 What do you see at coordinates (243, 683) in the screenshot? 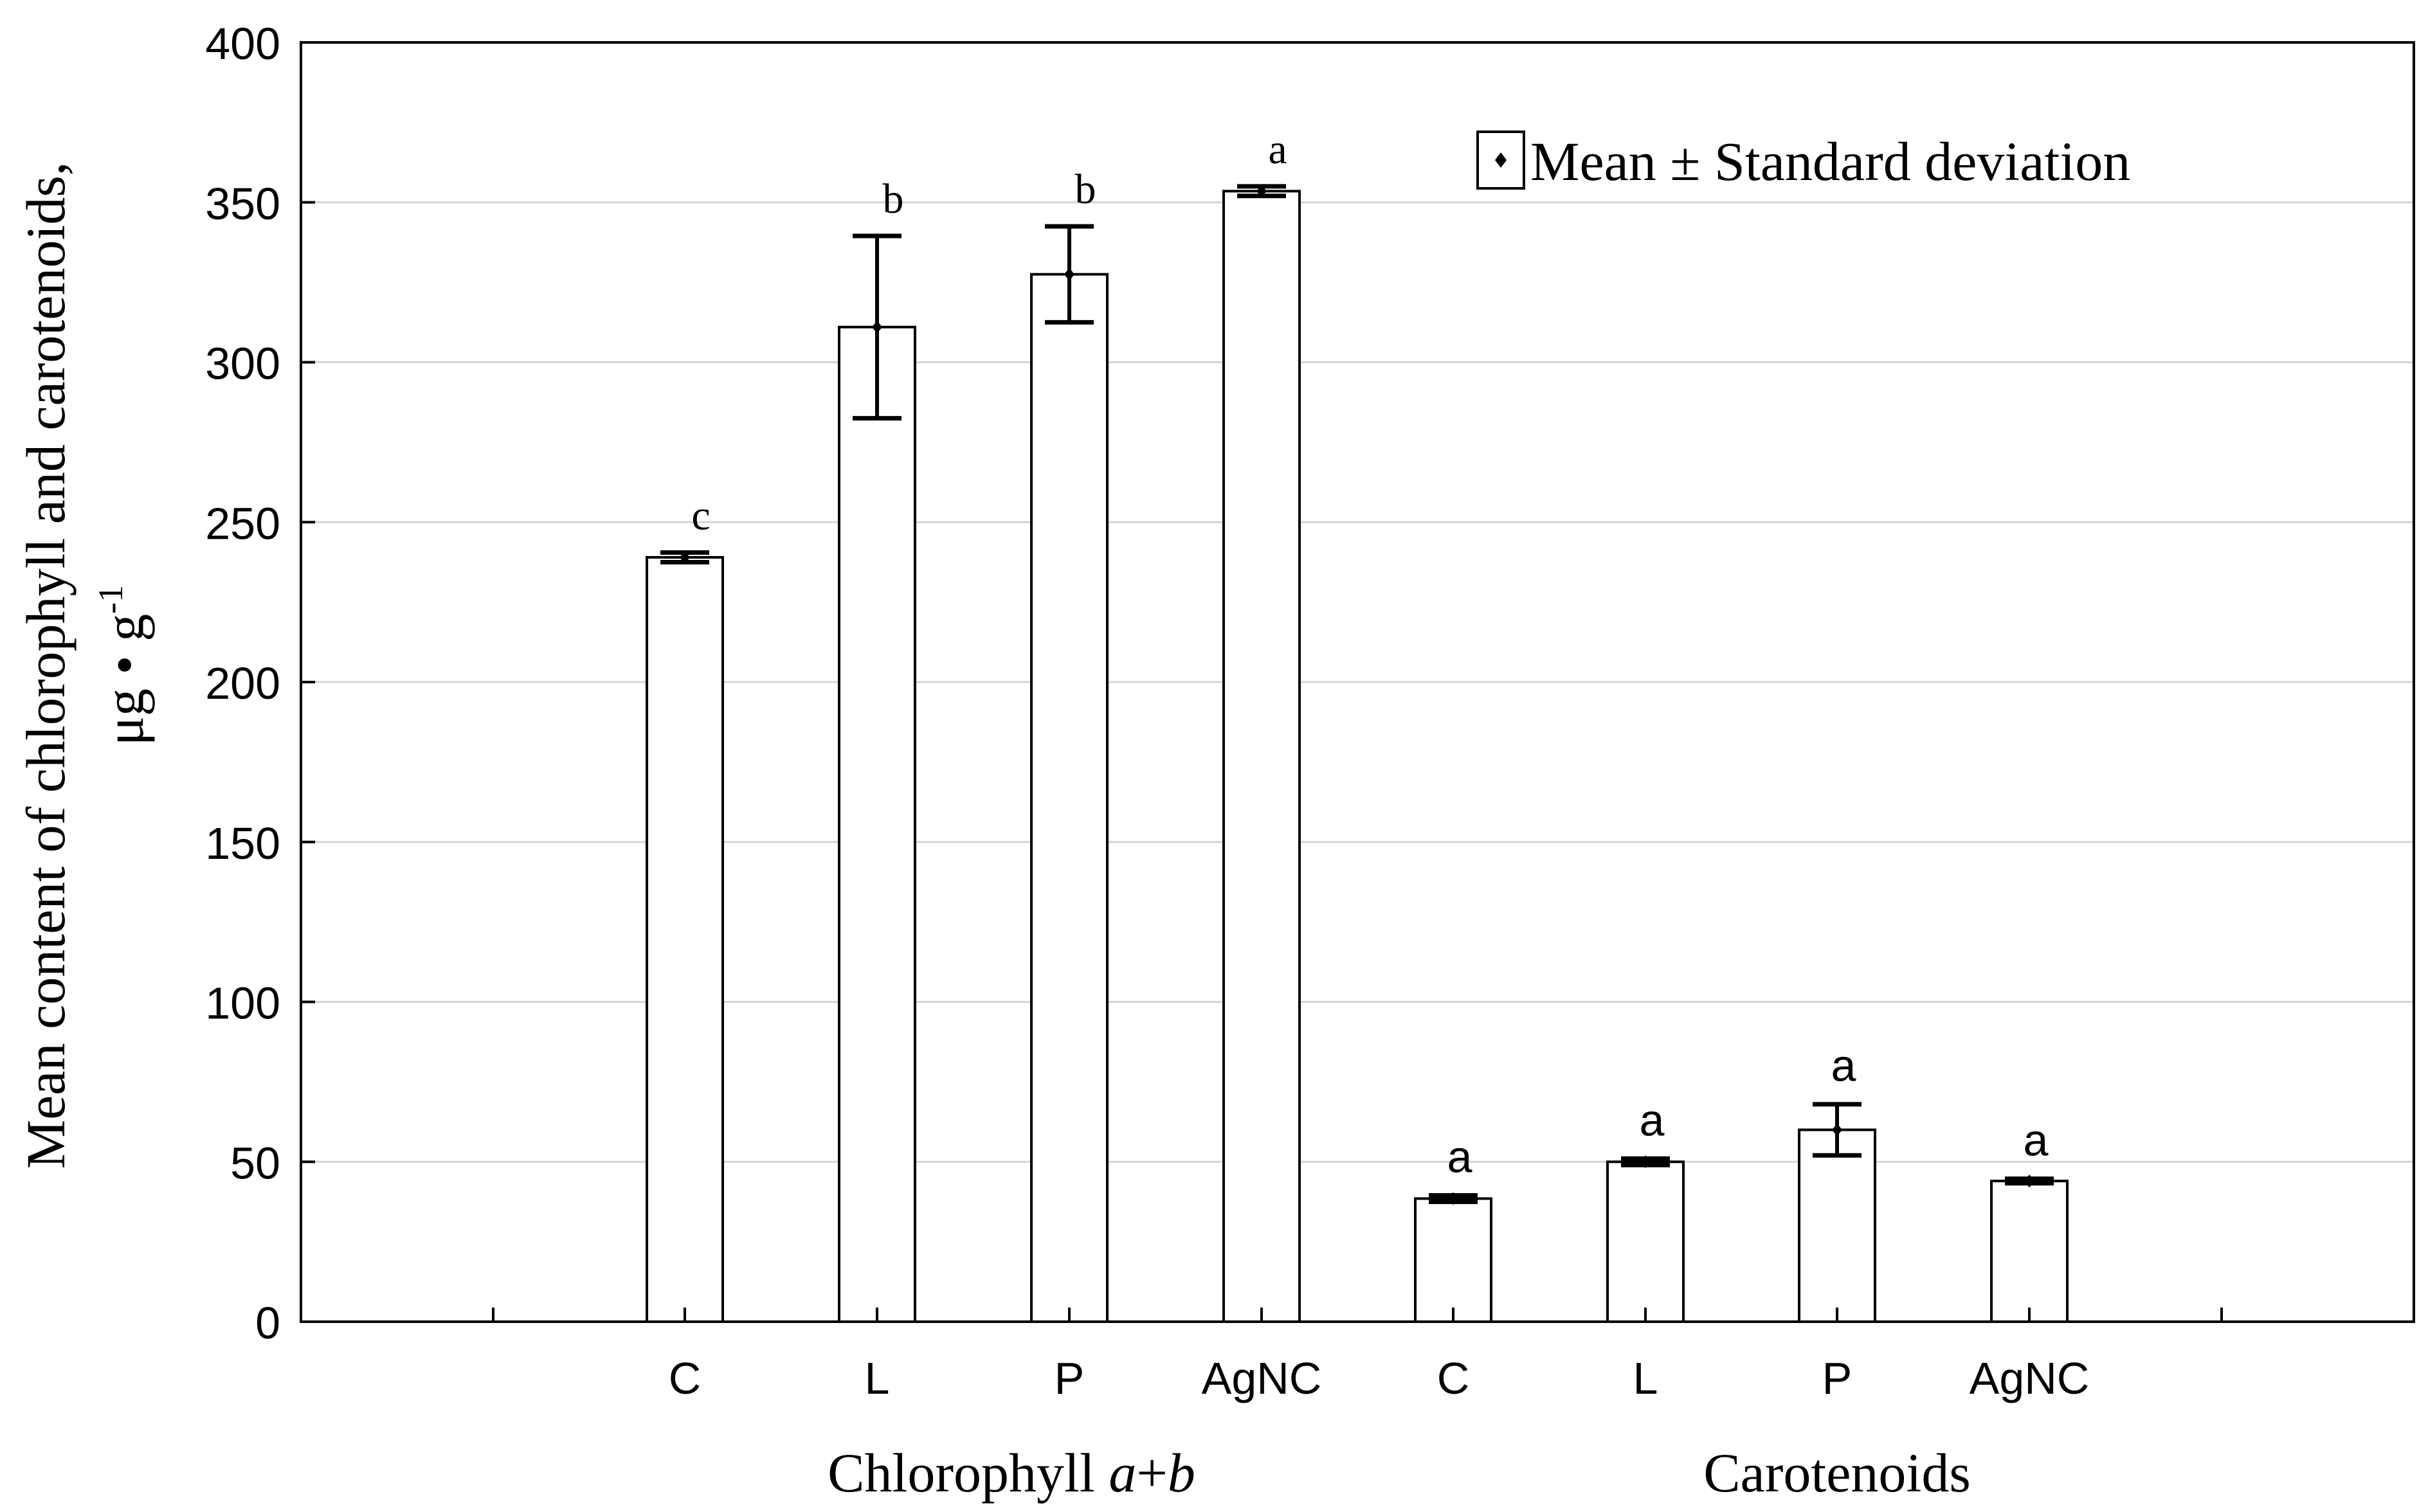
I see `y-tick-label: 200` at bounding box center [243, 683].